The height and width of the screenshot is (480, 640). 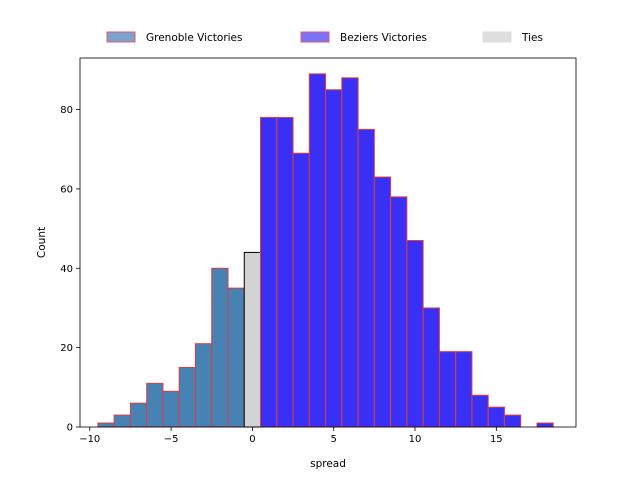 What do you see at coordinates (171, 439) in the screenshot?
I see `x-tick-label: −5` at bounding box center [171, 439].